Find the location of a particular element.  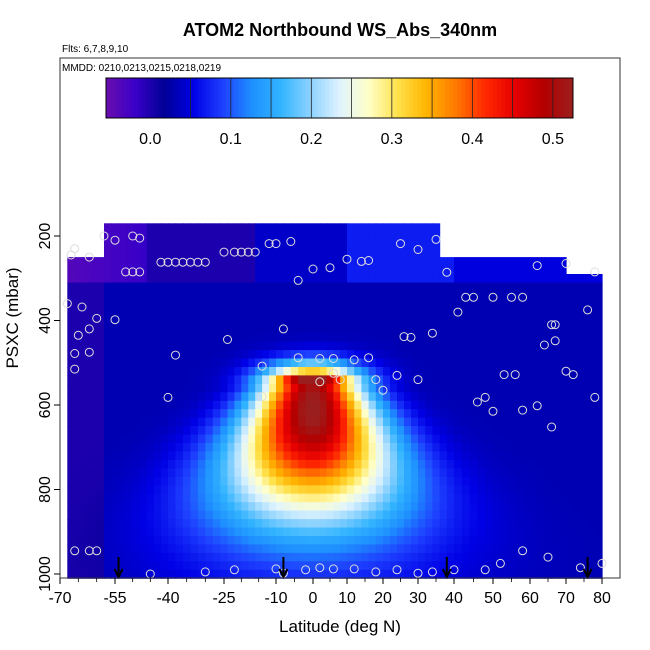

x-tick-label: 50 is located at coordinates (493, 598).